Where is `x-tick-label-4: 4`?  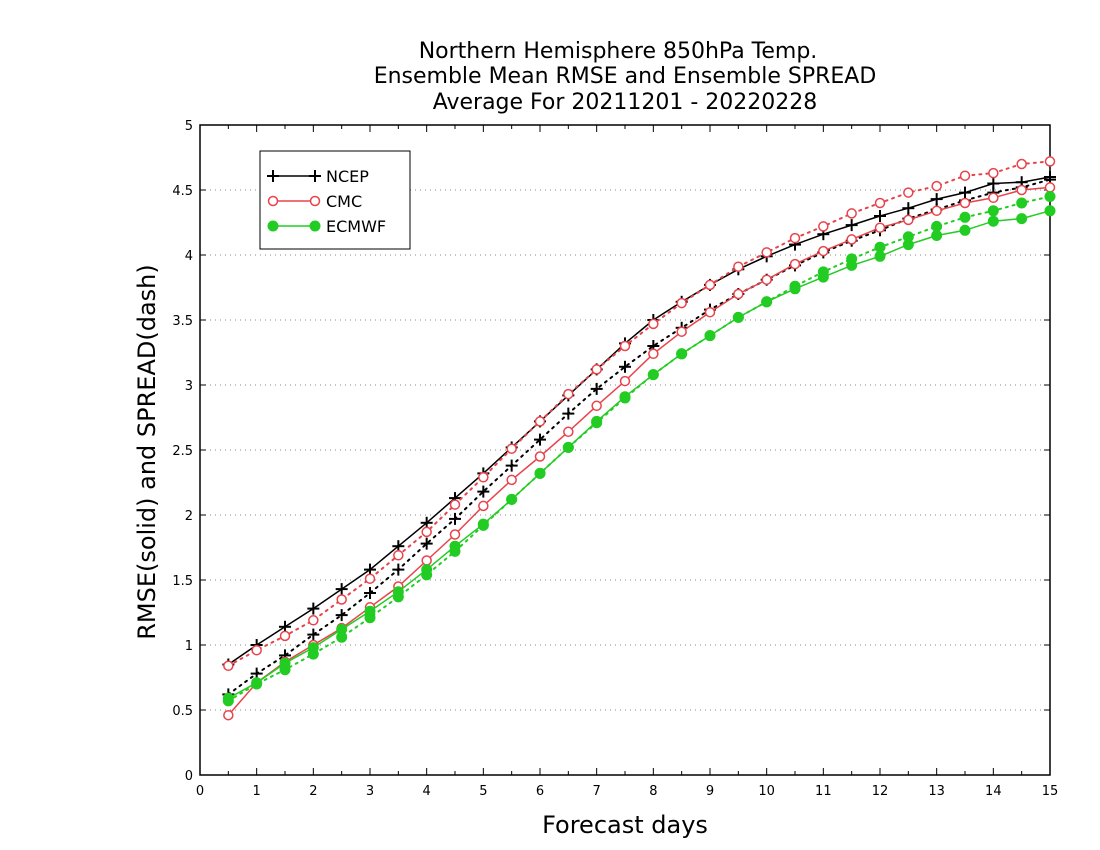 x-tick-label-4: 4 is located at coordinates (427, 791).